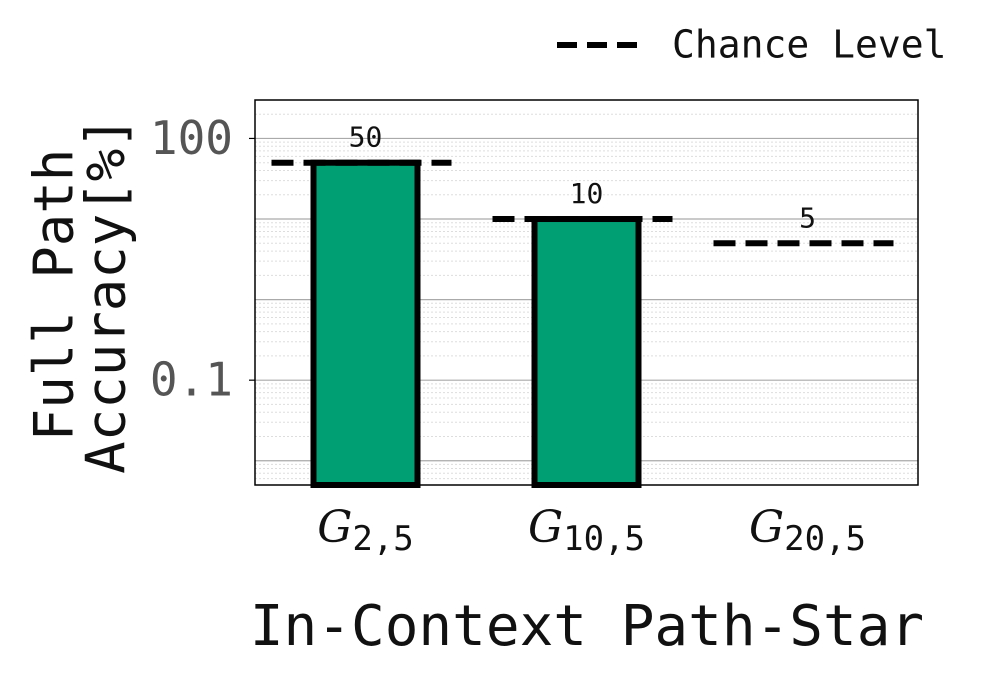 Image resolution: width=996 pixels, height=674 pixels. I want to click on y-tick-label: 100, so click(191, 138).